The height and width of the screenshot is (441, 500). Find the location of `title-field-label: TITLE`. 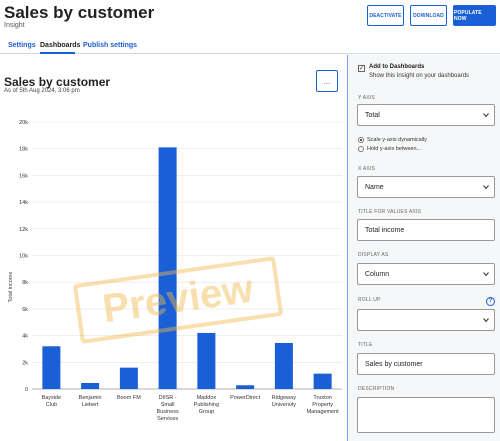

title-field-label: TITLE is located at coordinates (365, 345).